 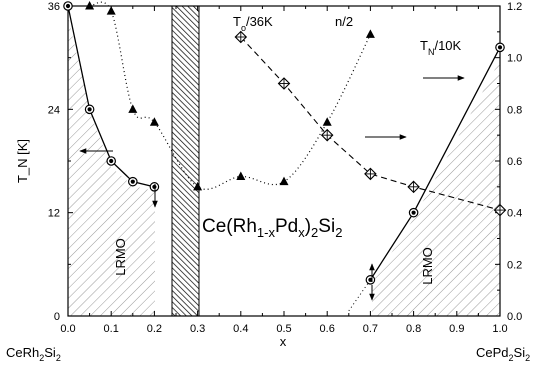 What do you see at coordinates (514, 110) in the screenshot?
I see `y-right-tick-label: 0.8` at bounding box center [514, 110].